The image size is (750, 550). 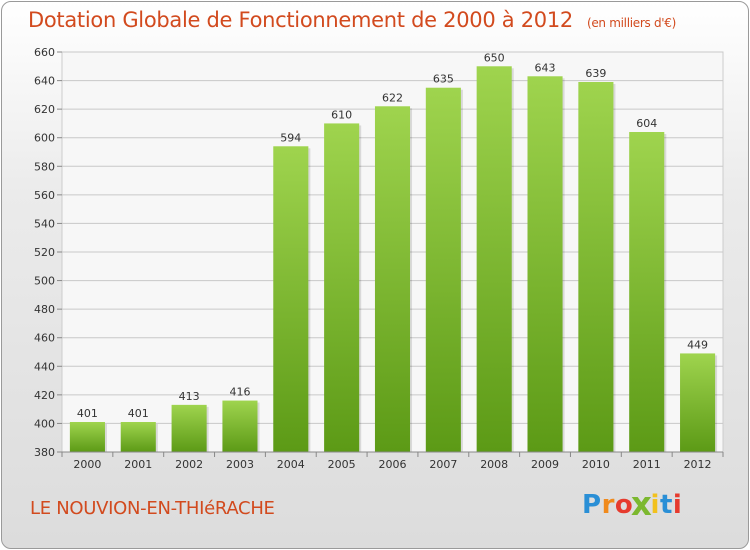 What do you see at coordinates (240, 464) in the screenshot?
I see `x-tick-label-2003: 2003` at bounding box center [240, 464].